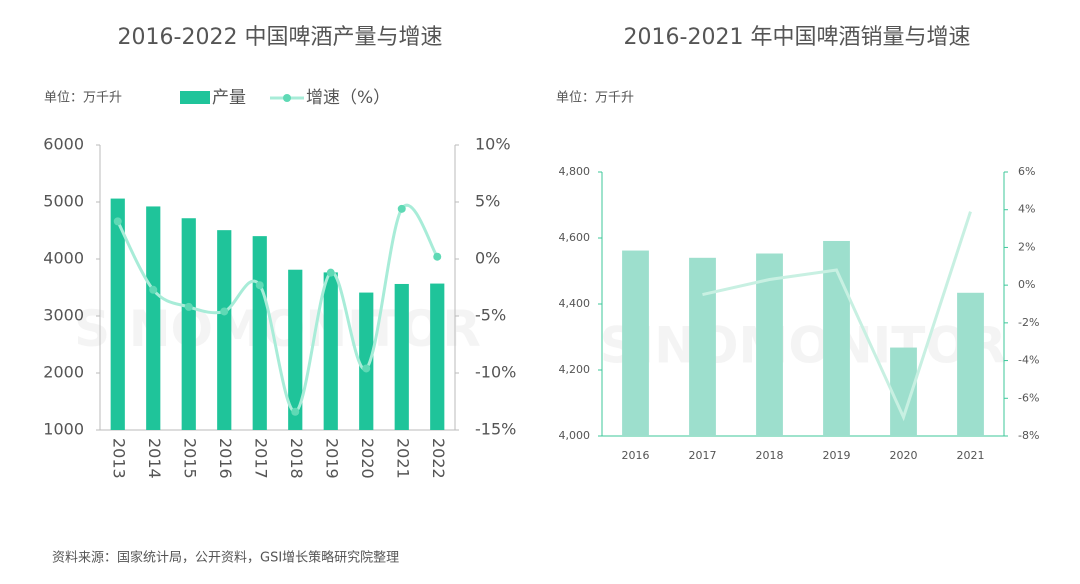 Image resolution: width=1080 pixels, height=584 pixels. Describe the element at coordinates (575, 369) in the screenshot. I see `y-tick-label: 4,200` at that location.